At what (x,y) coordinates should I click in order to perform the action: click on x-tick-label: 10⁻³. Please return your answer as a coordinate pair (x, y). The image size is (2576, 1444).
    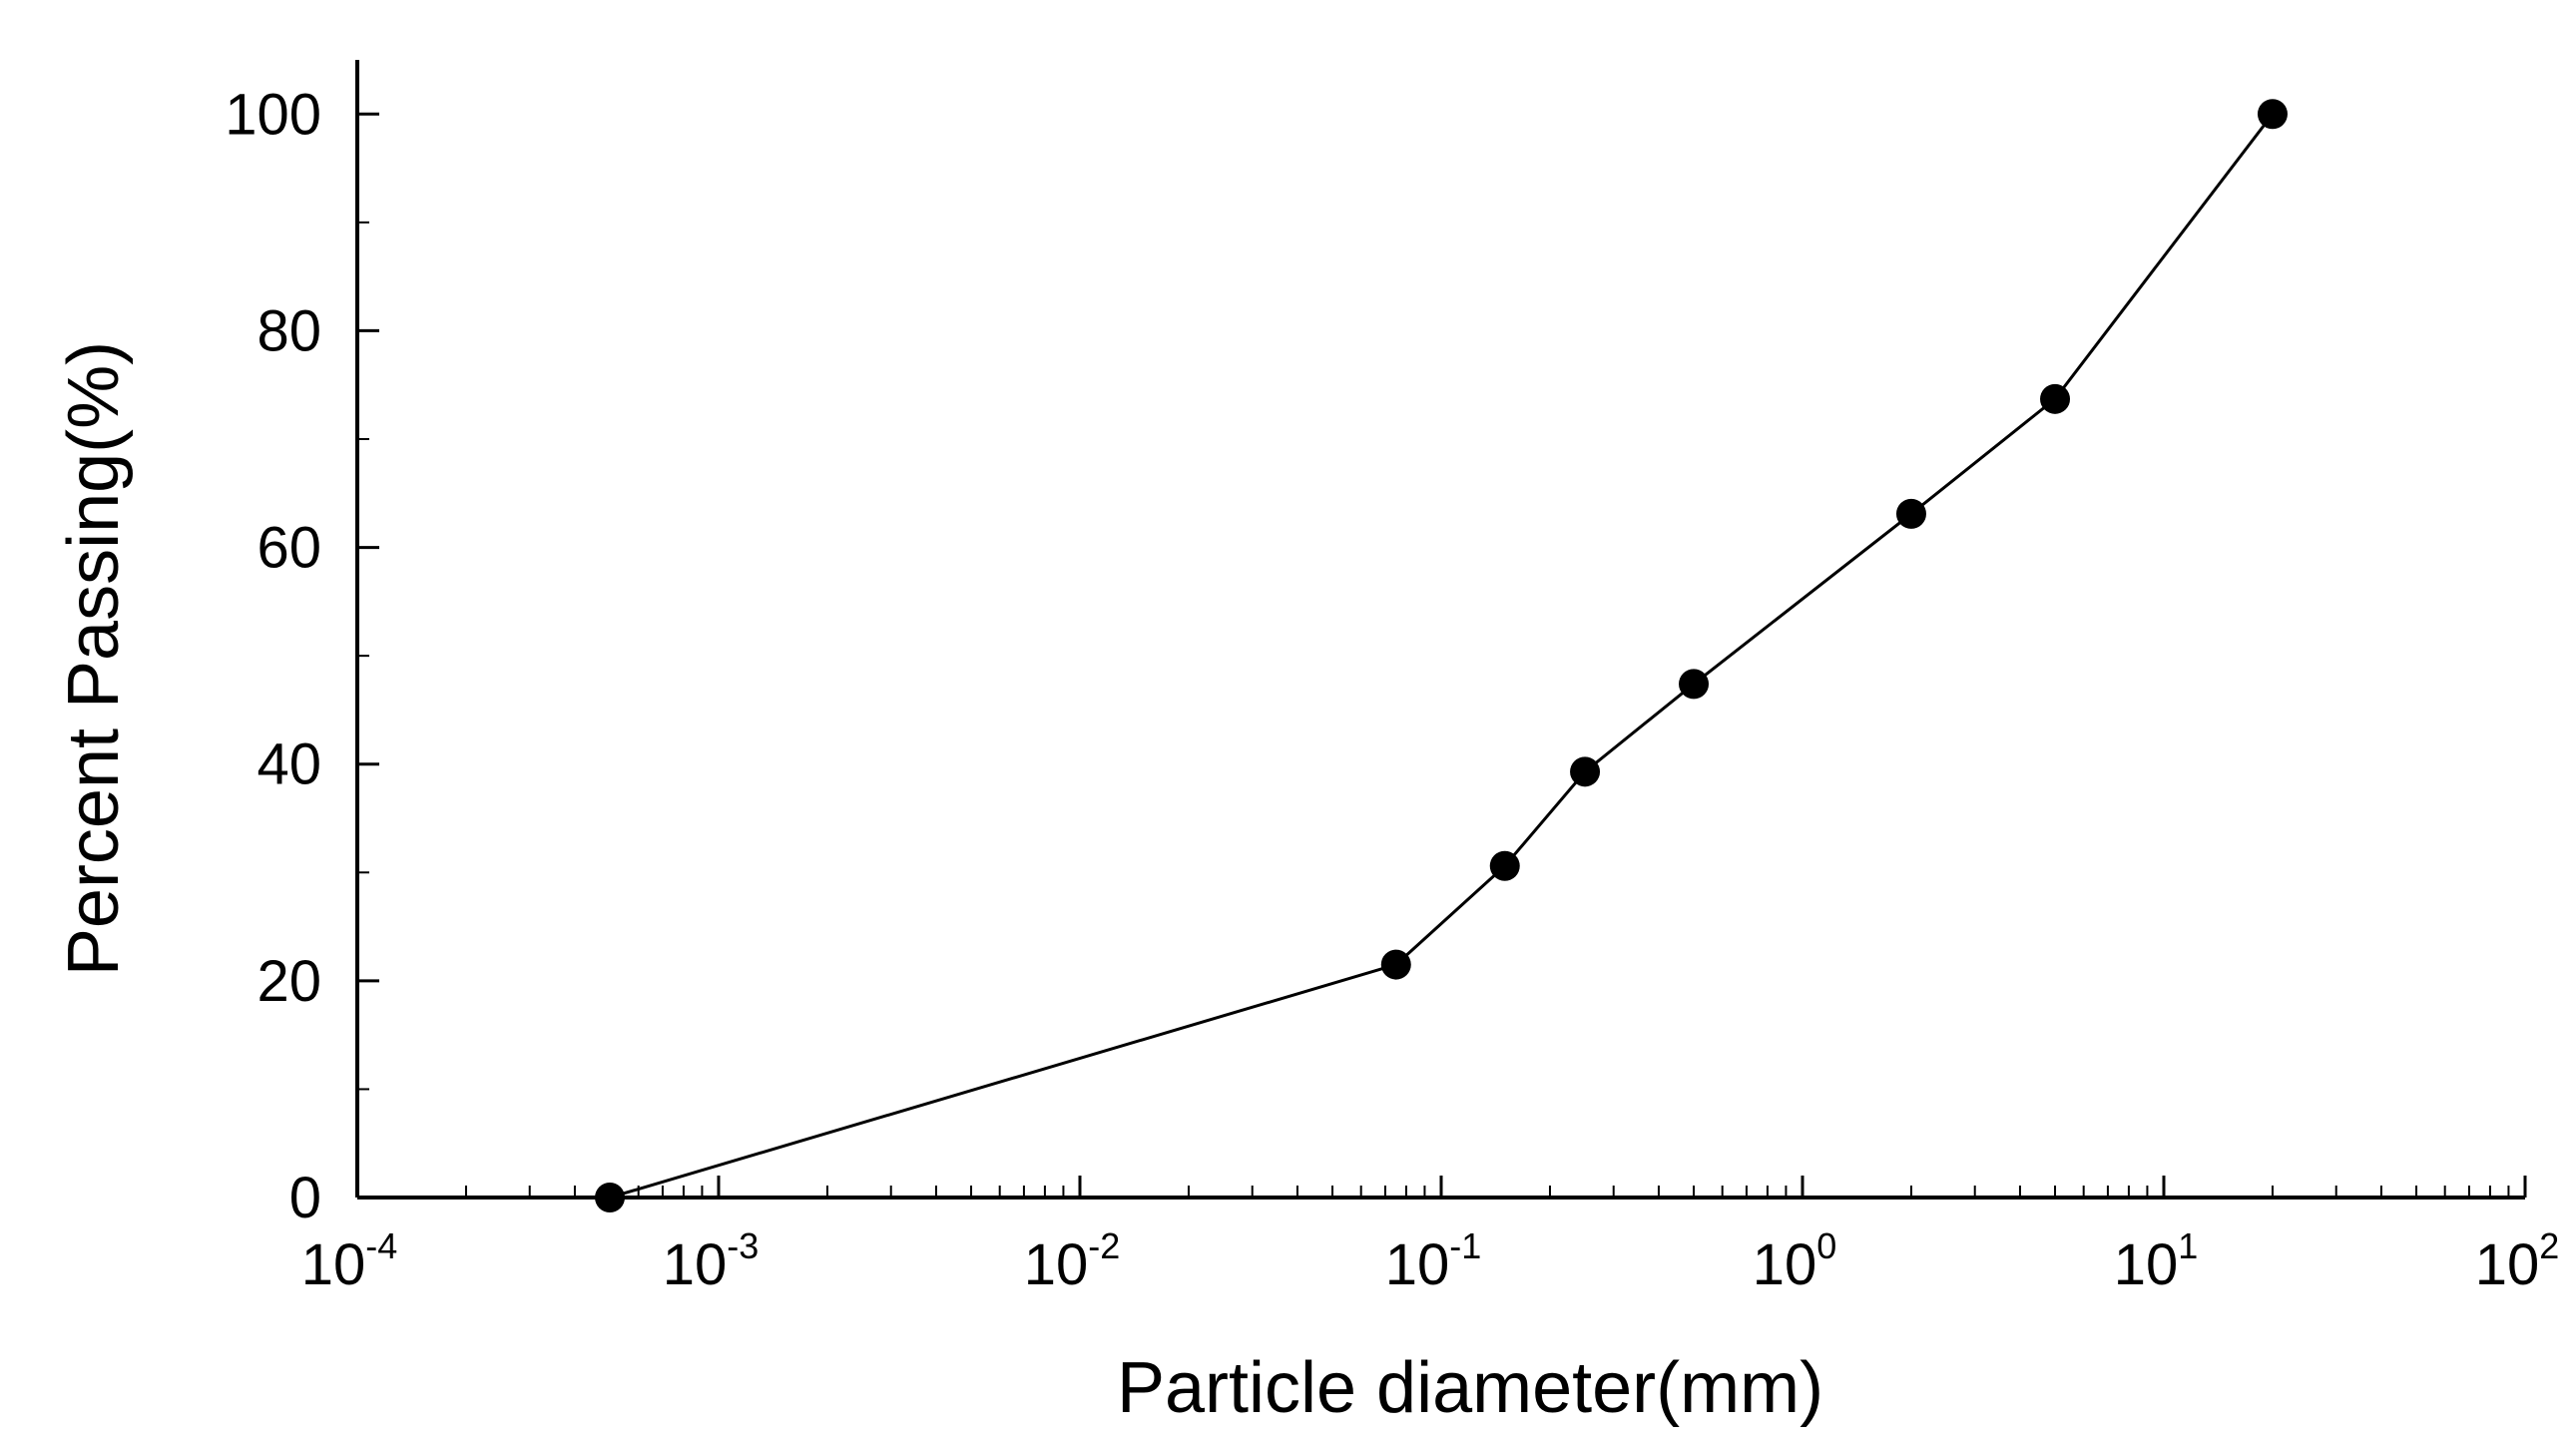
    Looking at the image, I should click on (712, 1261).